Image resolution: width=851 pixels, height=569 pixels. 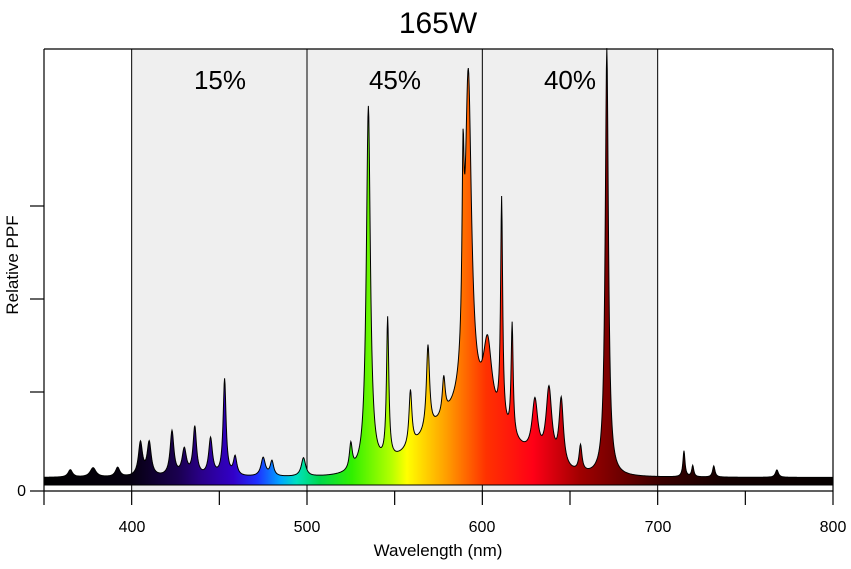 What do you see at coordinates (307, 527) in the screenshot?
I see `x-tick-label-500: 500` at bounding box center [307, 527].